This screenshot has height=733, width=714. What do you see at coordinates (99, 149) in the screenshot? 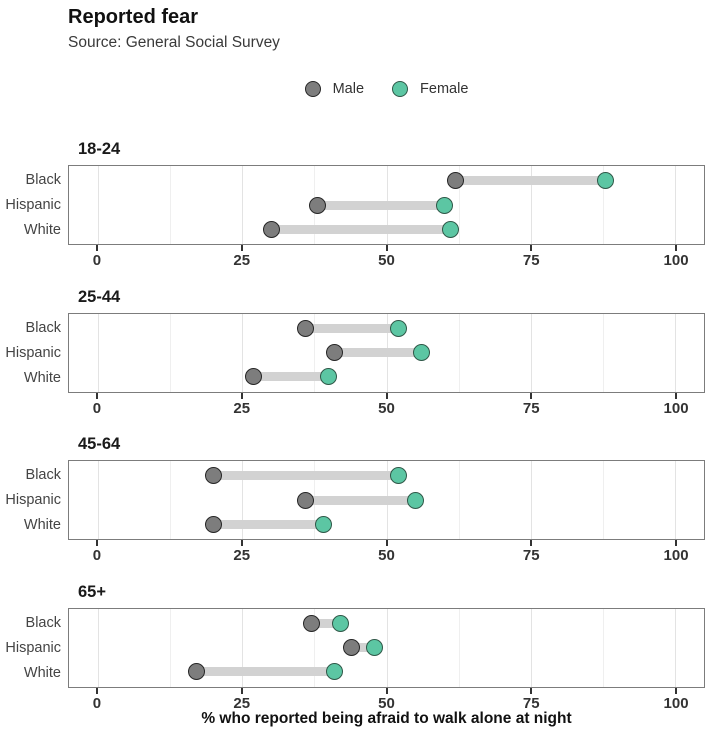
I see `facet-title: 18-24` at bounding box center [99, 149].